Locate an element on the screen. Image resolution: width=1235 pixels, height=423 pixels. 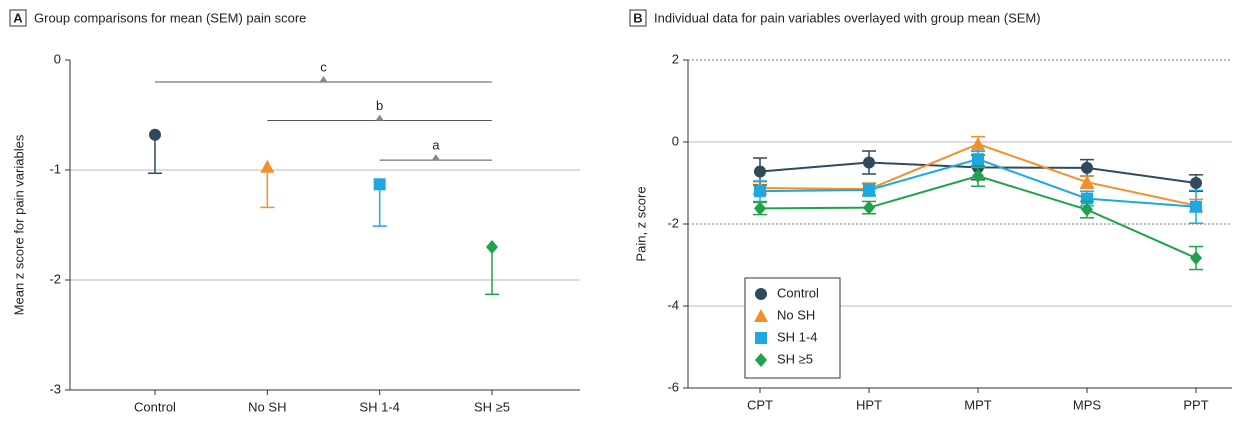
y-tick-label: -4 is located at coordinates (673, 304).